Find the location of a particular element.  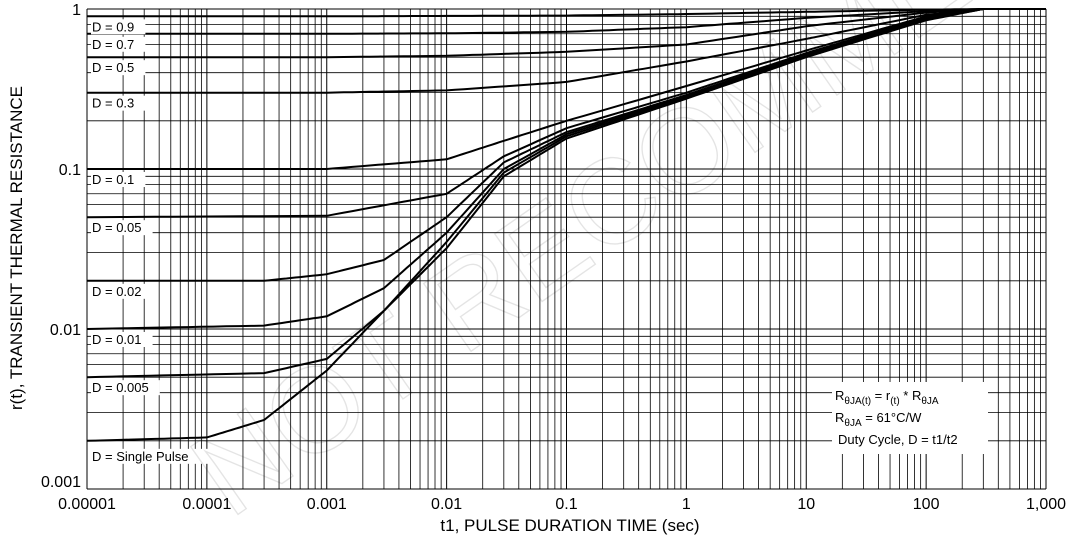

annotation-background is located at coordinates (910, 418).